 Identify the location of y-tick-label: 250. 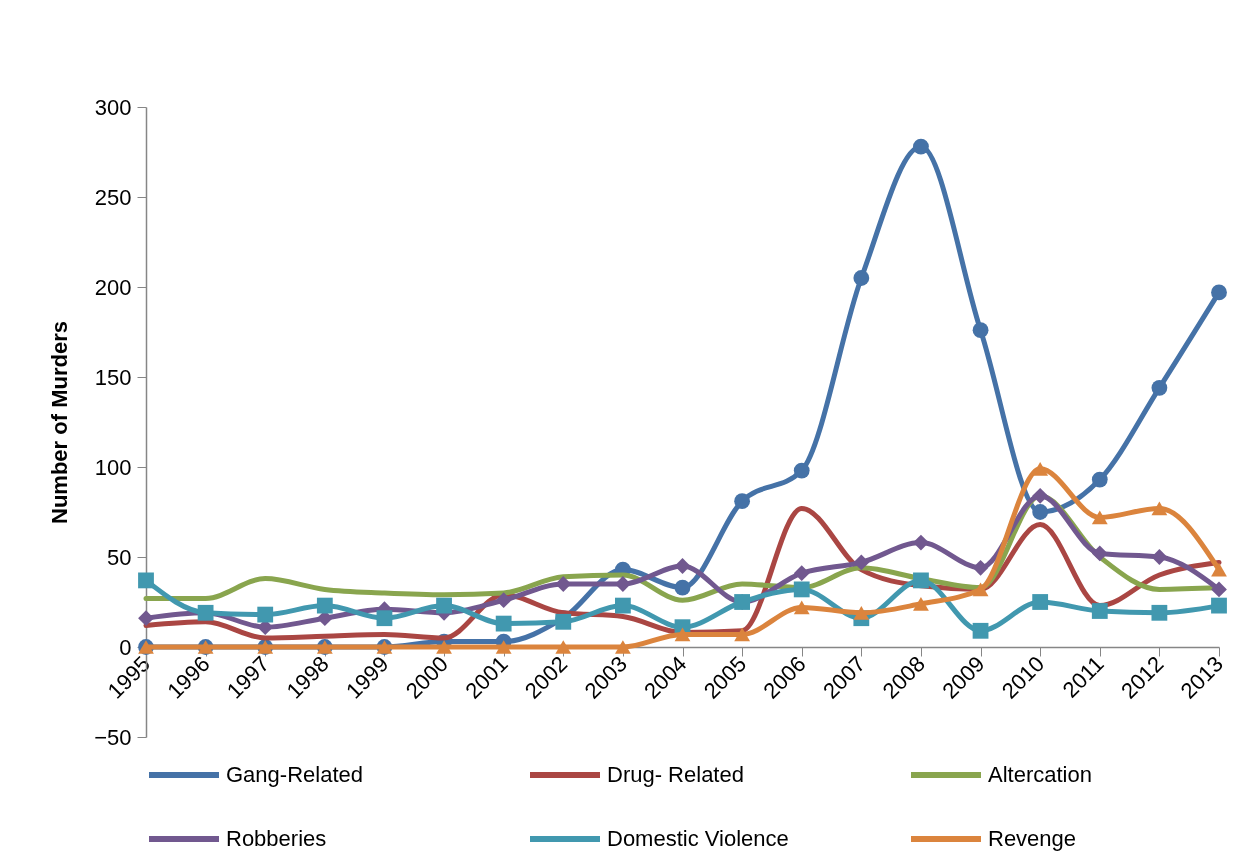
(113, 197).